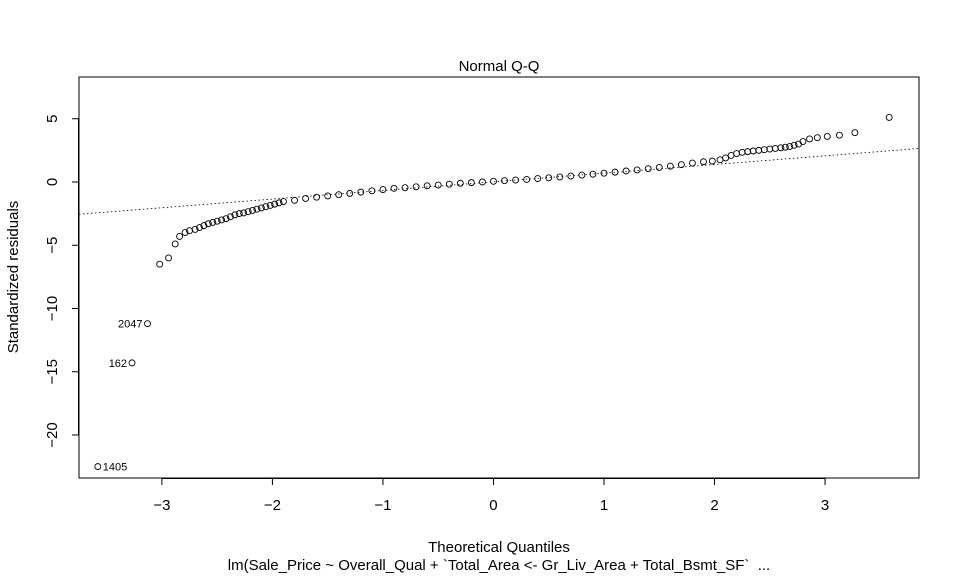 The width and height of the screenshot is (960, 576). What do you see at coordinates (52, 119) in the screenshot?
I see `y-tick-label: 5` at bounding box center [52, 119].